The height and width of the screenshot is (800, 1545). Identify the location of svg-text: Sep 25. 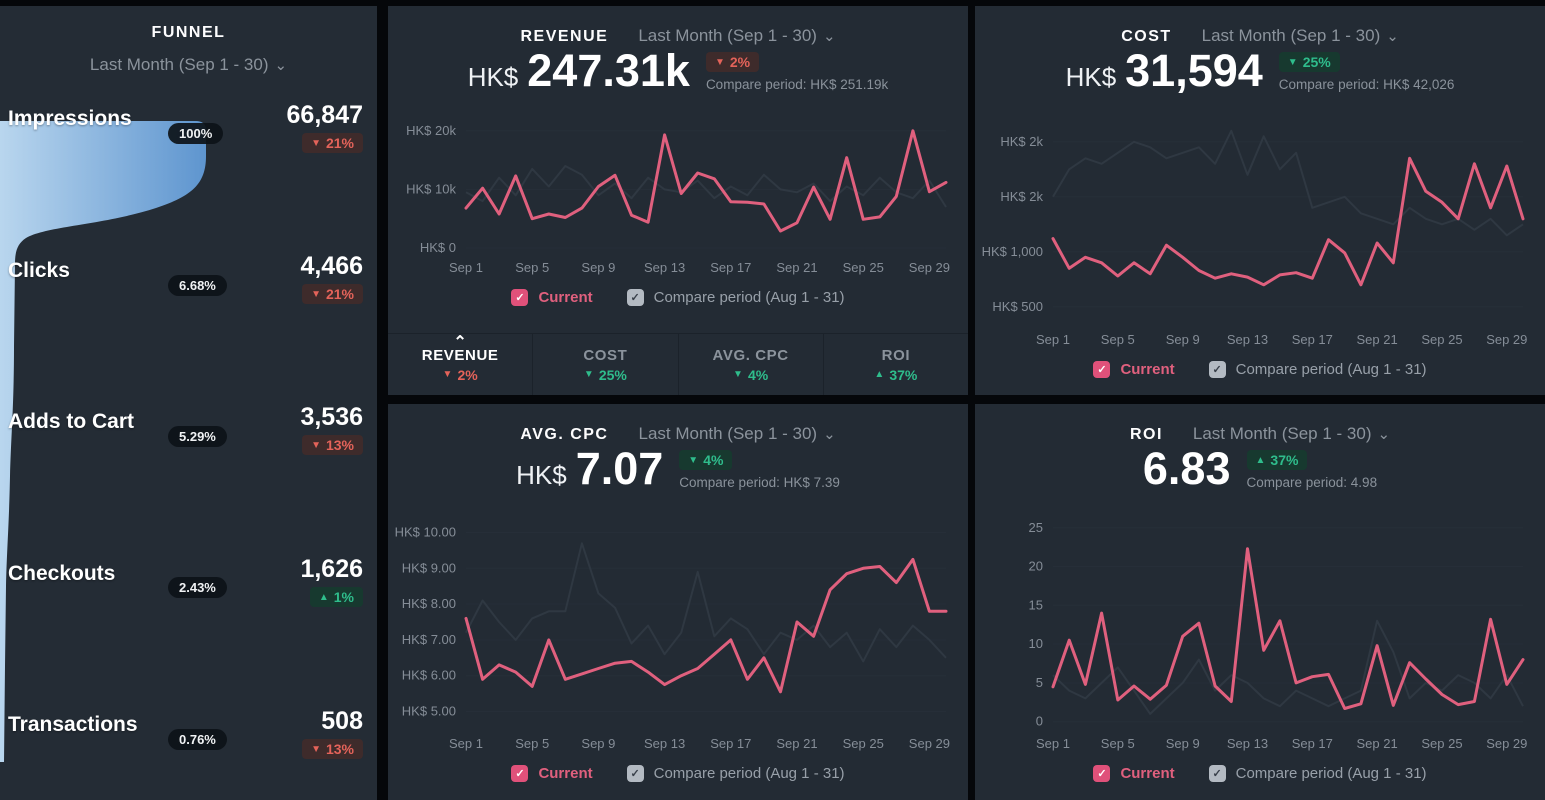
(863, 267).